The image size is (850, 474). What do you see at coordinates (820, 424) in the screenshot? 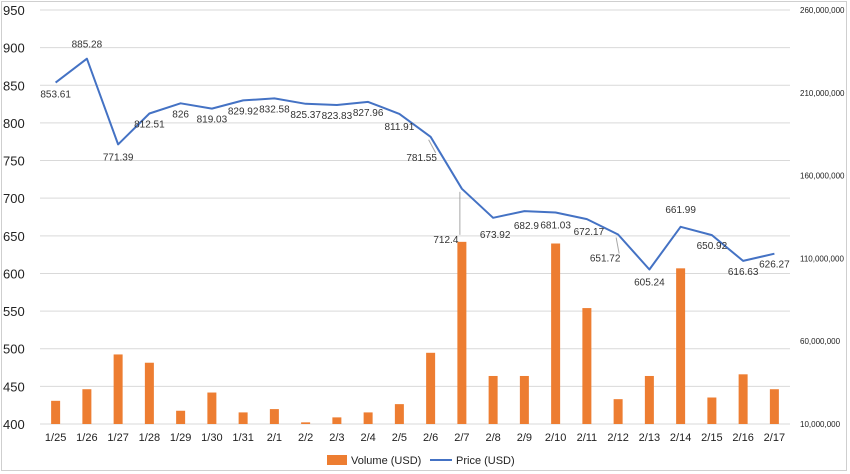
I see `right-tick-label: 10,000,000` at bounding box center [820, 424].